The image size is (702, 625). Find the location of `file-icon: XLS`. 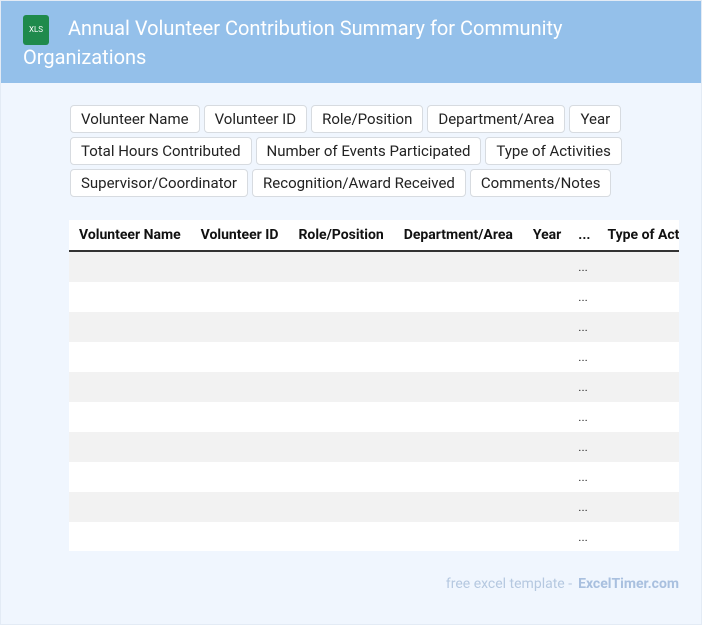

file-icon: XLS is located at coordinates (36, 30).